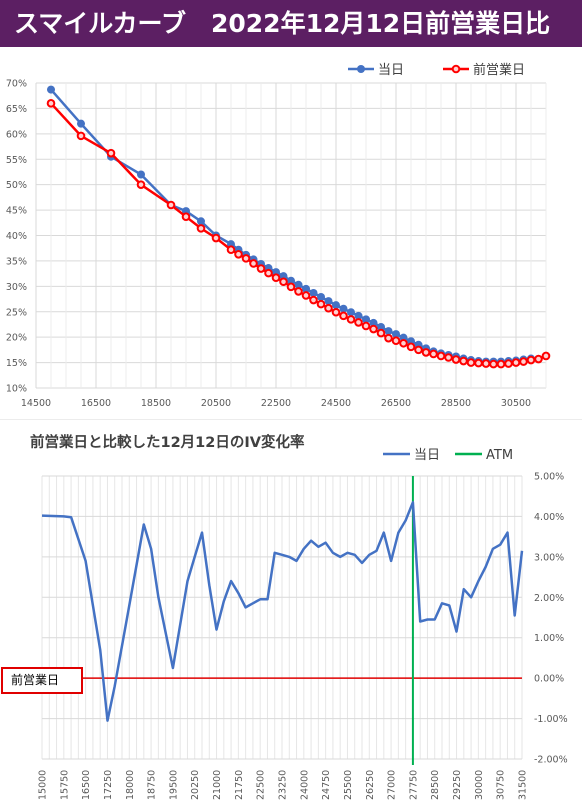 This screenshot has height=801, width=582. Describe the element at coordinates (16, 312) in the screenshot. I see `y-tick-label: 25%` at that location.